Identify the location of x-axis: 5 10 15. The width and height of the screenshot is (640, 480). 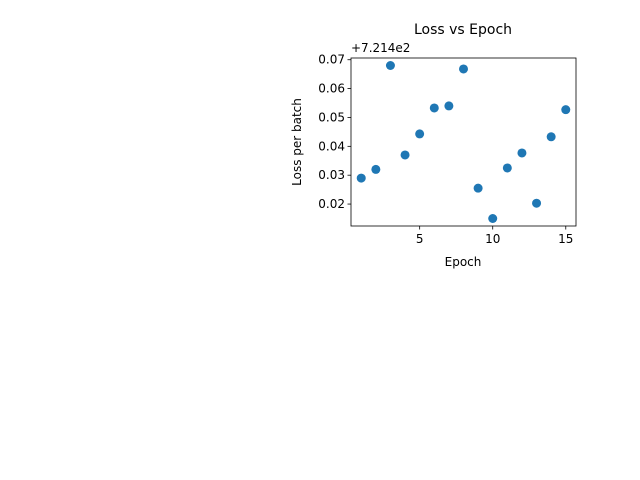
(494, 236).